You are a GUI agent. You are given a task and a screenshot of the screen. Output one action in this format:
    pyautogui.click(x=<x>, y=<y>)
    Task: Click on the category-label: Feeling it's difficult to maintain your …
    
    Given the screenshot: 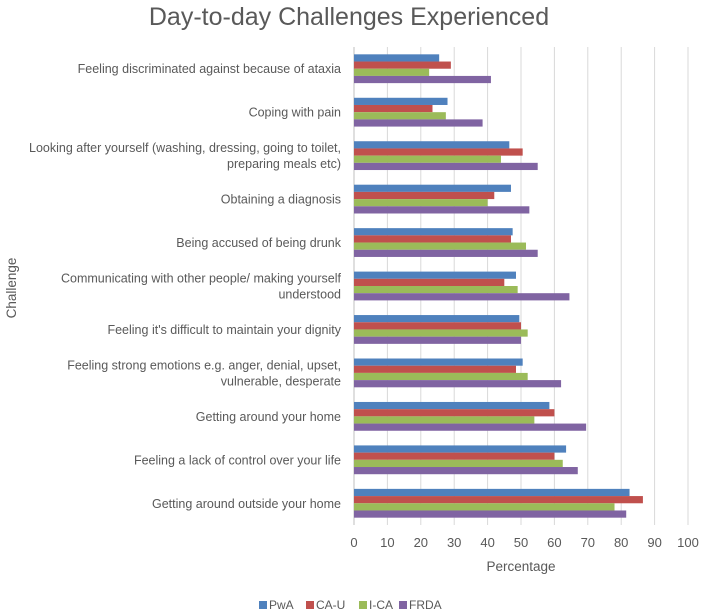 What is the action you would take?
    pyautogui.click(x=224, y=330)
    